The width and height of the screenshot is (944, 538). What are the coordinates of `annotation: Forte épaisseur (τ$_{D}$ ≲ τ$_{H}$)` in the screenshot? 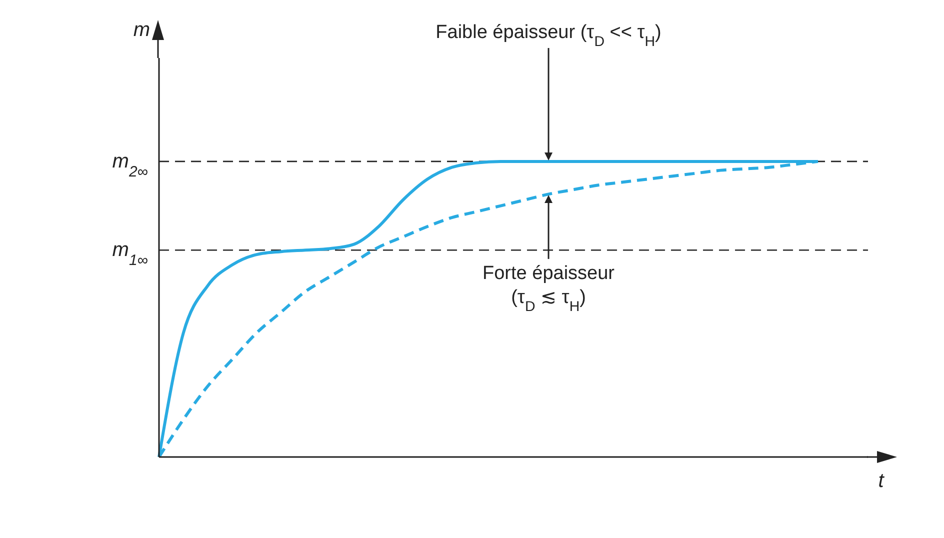 It's located at (549, 288).